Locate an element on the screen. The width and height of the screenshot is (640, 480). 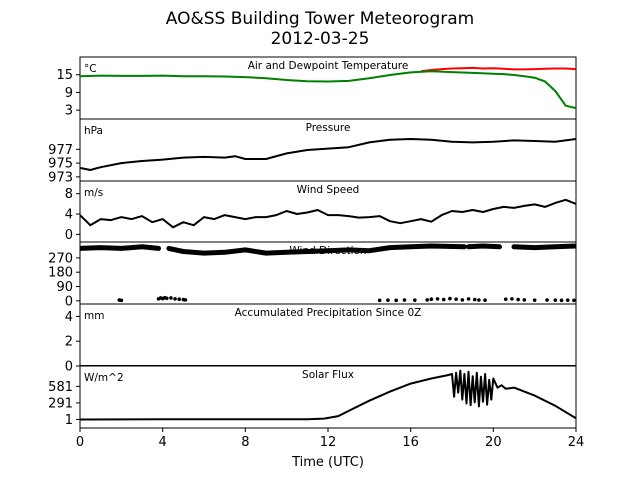
y-tick-label: 90 is located at coordinates (64, 287).